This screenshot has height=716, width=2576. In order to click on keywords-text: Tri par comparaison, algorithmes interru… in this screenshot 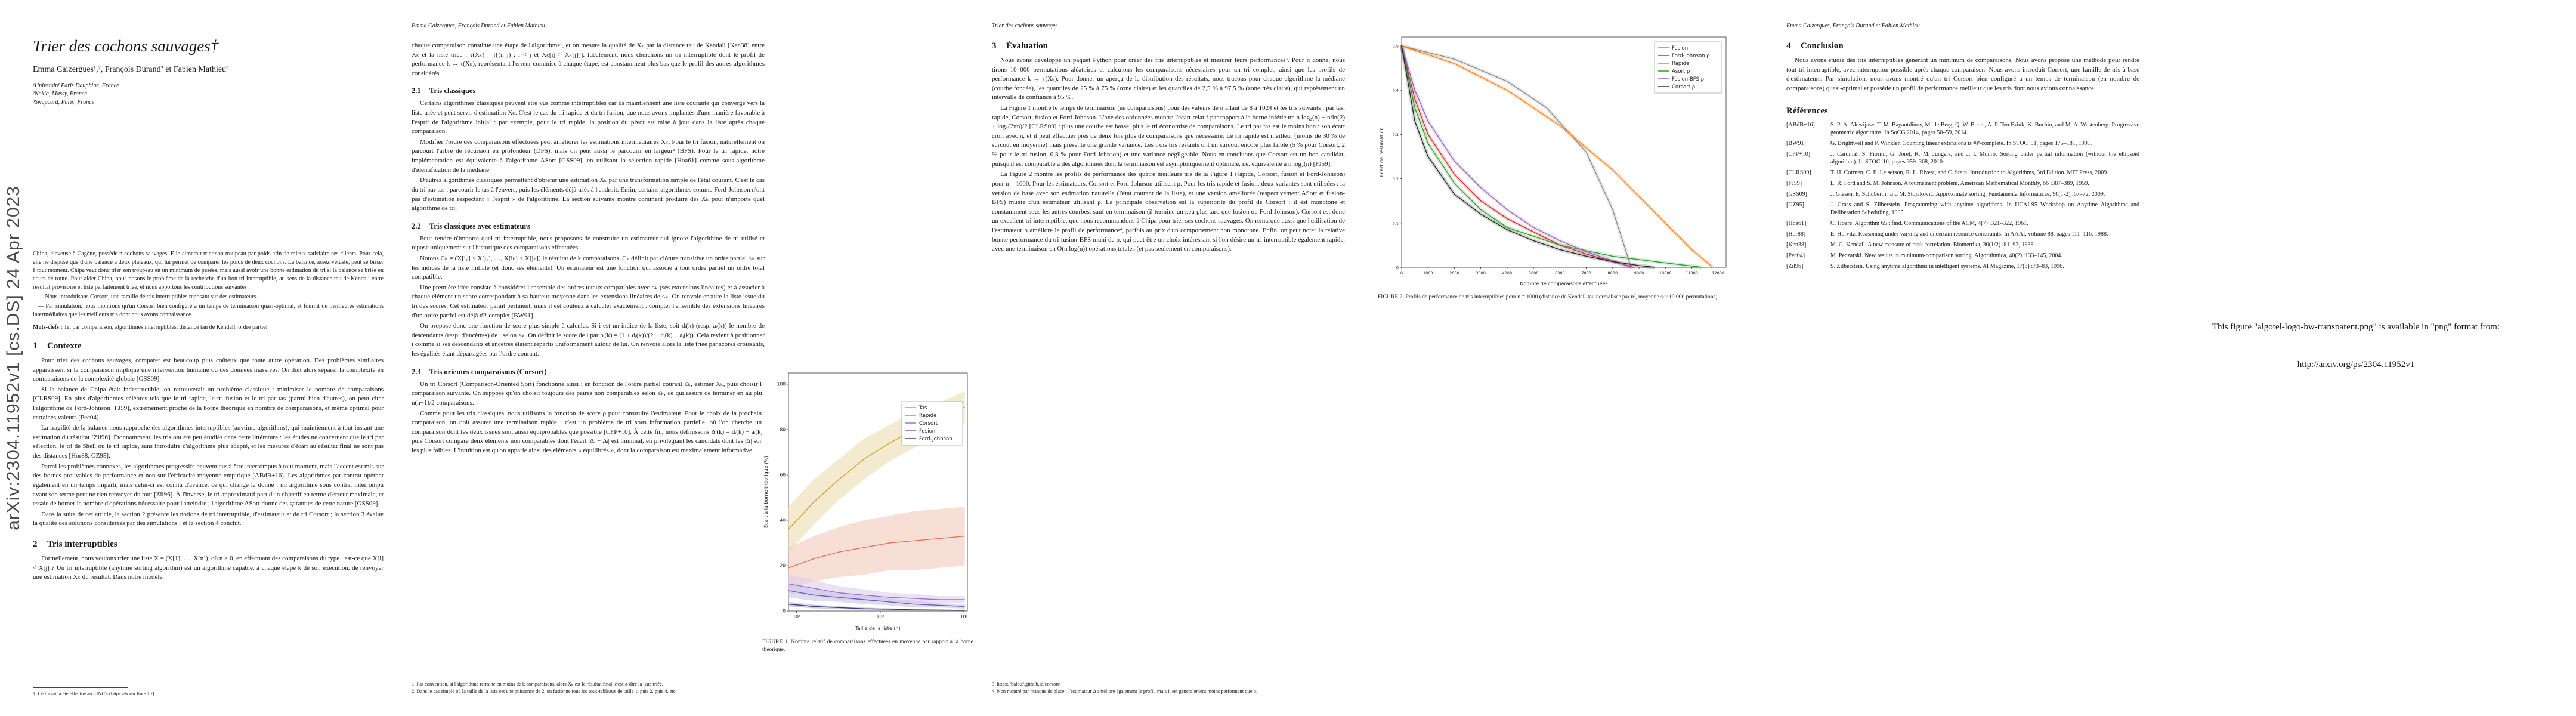, I will do `click(166, 327)`.